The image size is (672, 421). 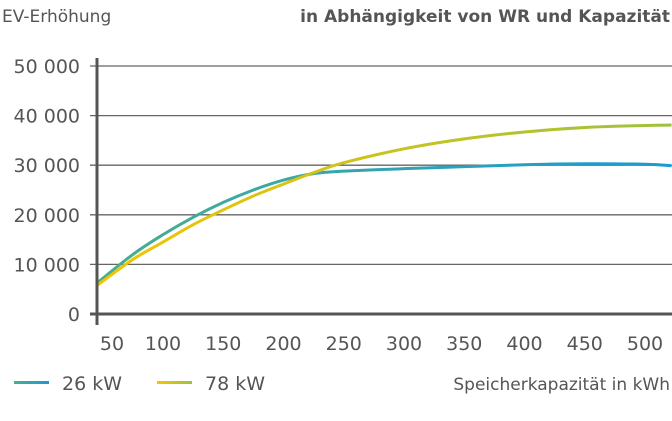 I want to click on x-tick-label: 400, so click(x=524, y=344).